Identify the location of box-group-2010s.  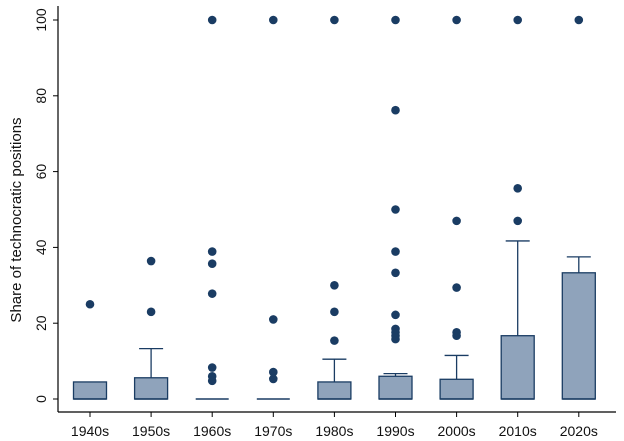
(517, 207).